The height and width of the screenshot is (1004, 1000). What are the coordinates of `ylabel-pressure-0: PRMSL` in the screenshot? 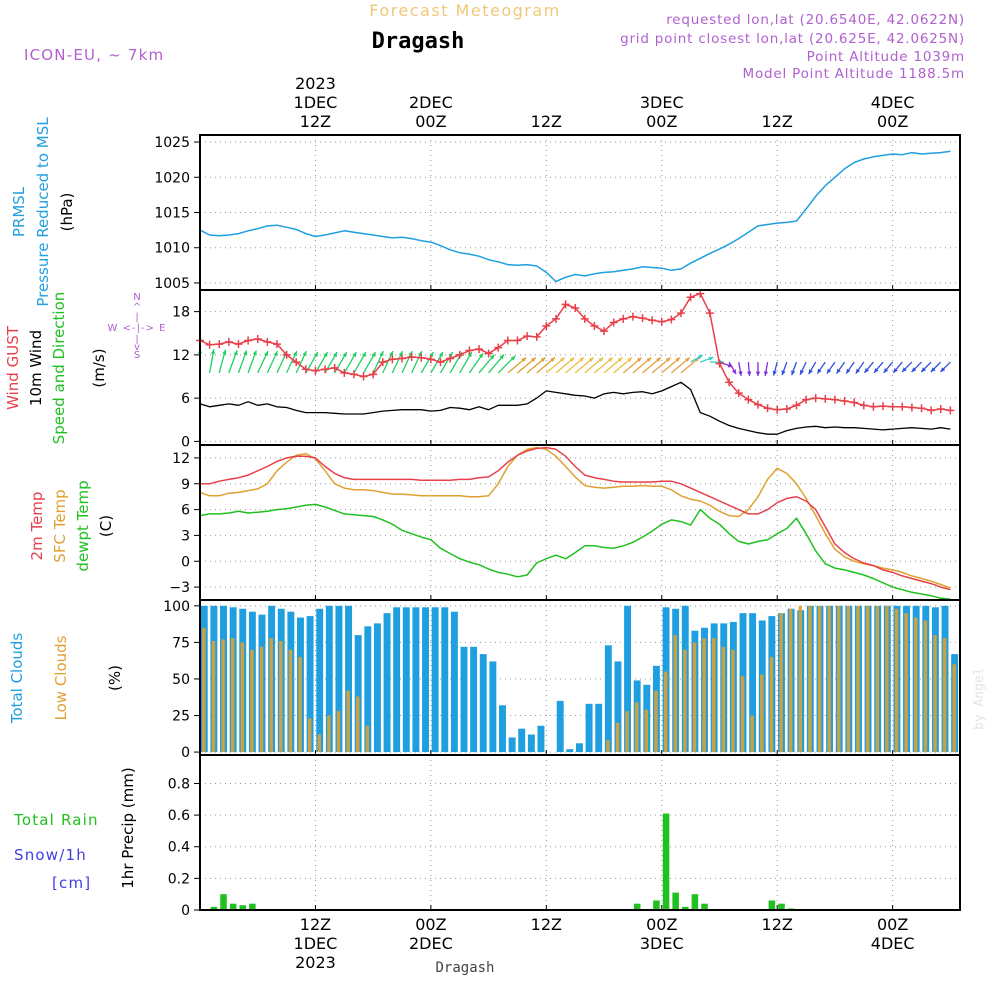 It's located at (19, 211).